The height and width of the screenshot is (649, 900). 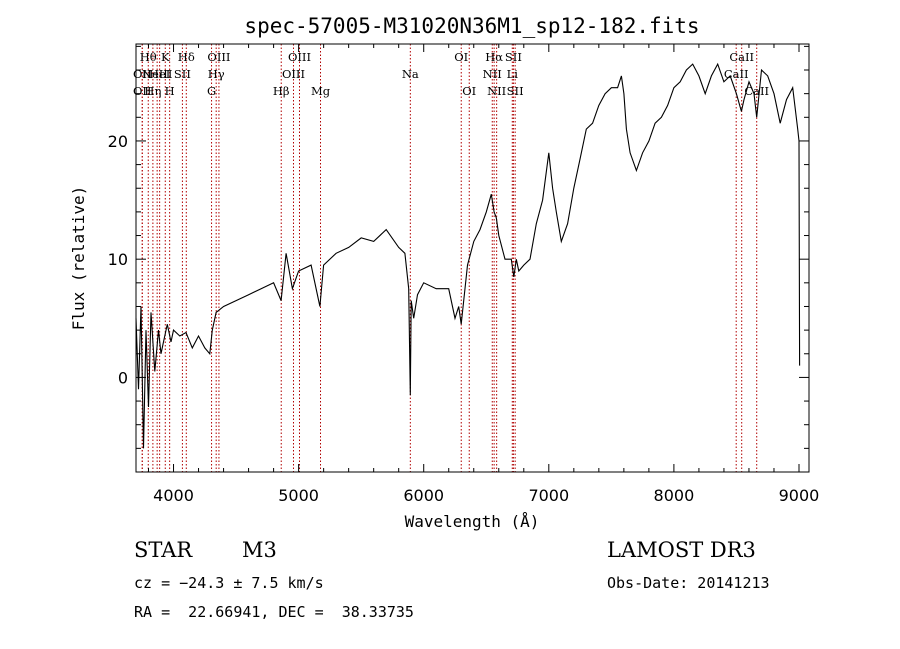 What do you see at coordinates (259, 550) in the screenshot?
I see `object-subclass: M3` at bounding box center [259, 550].